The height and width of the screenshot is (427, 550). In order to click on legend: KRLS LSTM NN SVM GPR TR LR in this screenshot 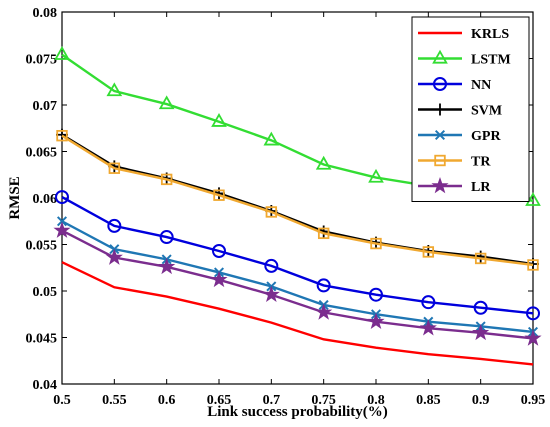, I will do `click(470, 109)`.